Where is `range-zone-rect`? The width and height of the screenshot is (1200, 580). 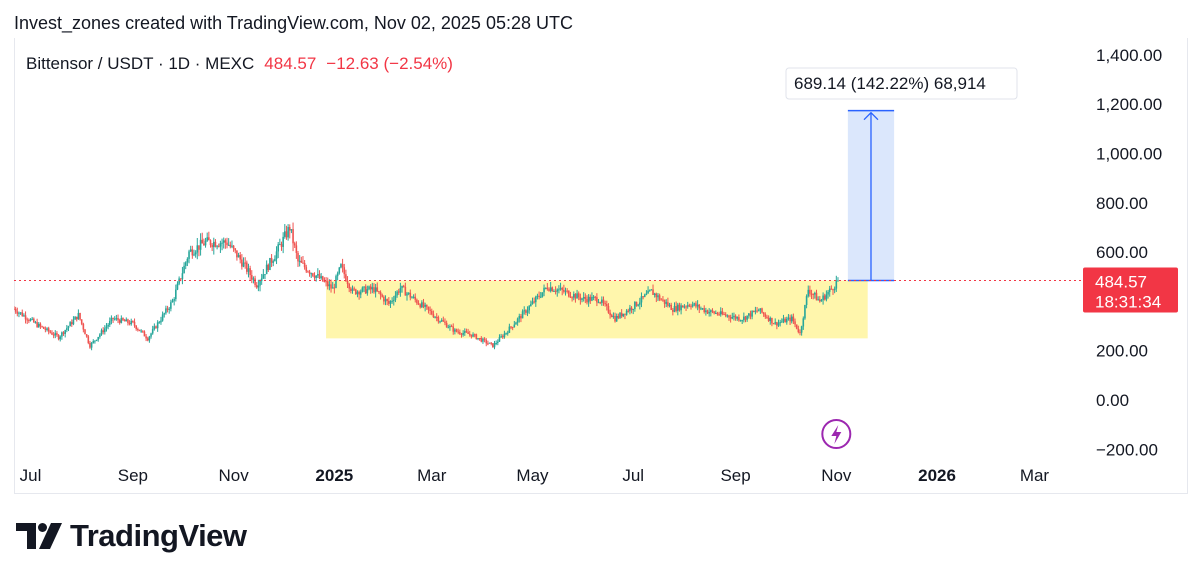 range-zone-rect is located at coordinates (597, 309).